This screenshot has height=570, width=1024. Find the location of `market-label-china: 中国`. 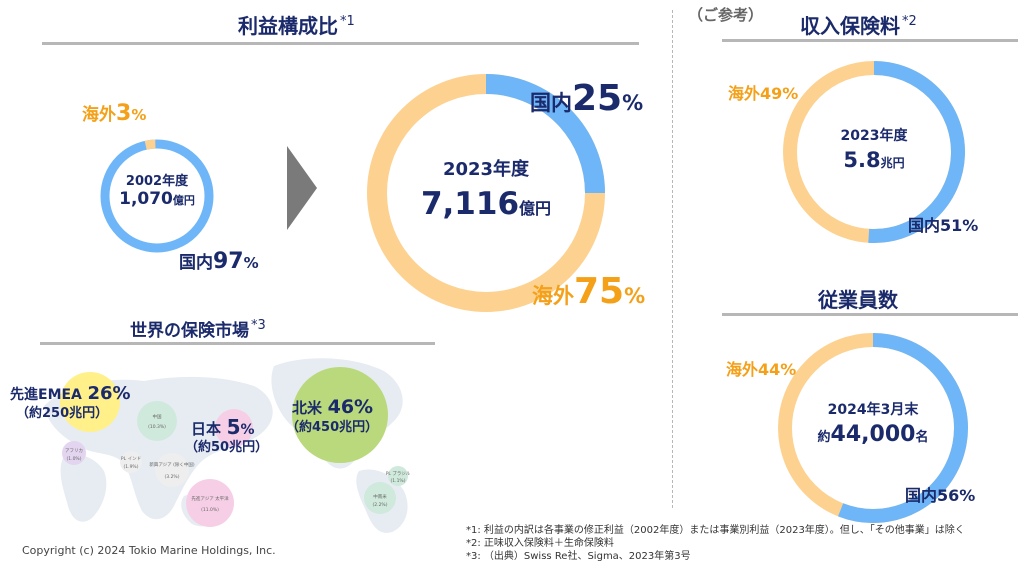

market-label-china: 中国 is located at coordinates (157, 416).